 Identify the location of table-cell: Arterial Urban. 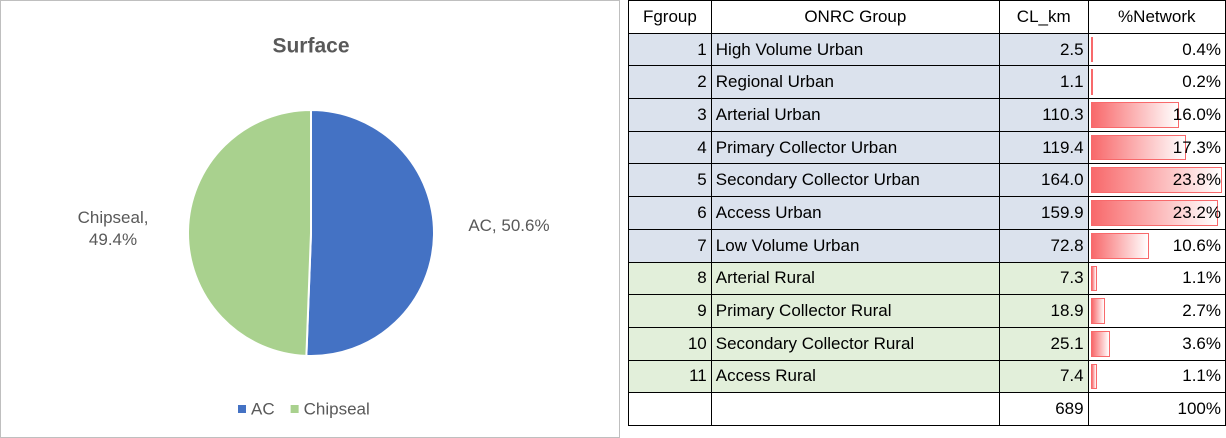
(855, 115).